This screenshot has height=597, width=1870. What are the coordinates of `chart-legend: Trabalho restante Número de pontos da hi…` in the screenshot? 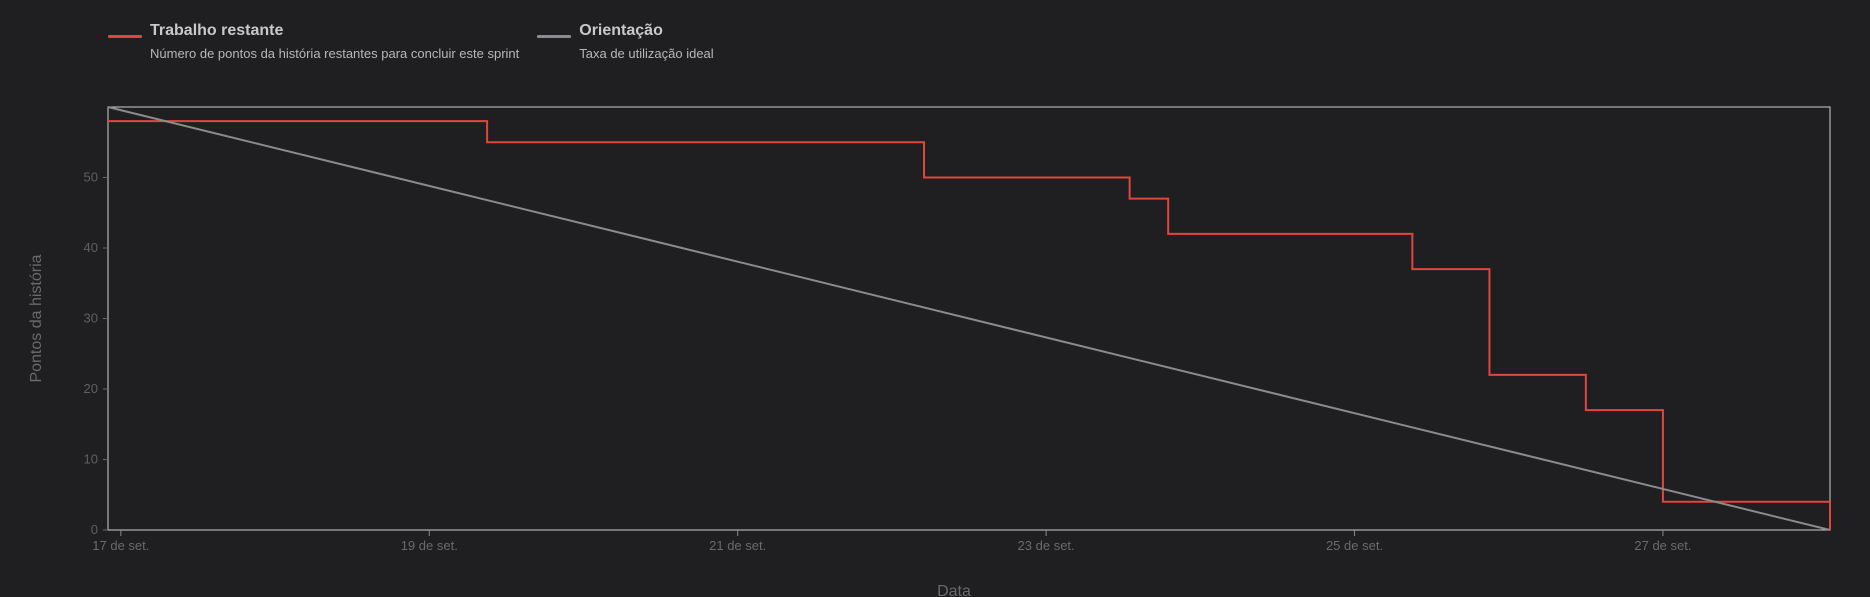 It's located at (411, 41).